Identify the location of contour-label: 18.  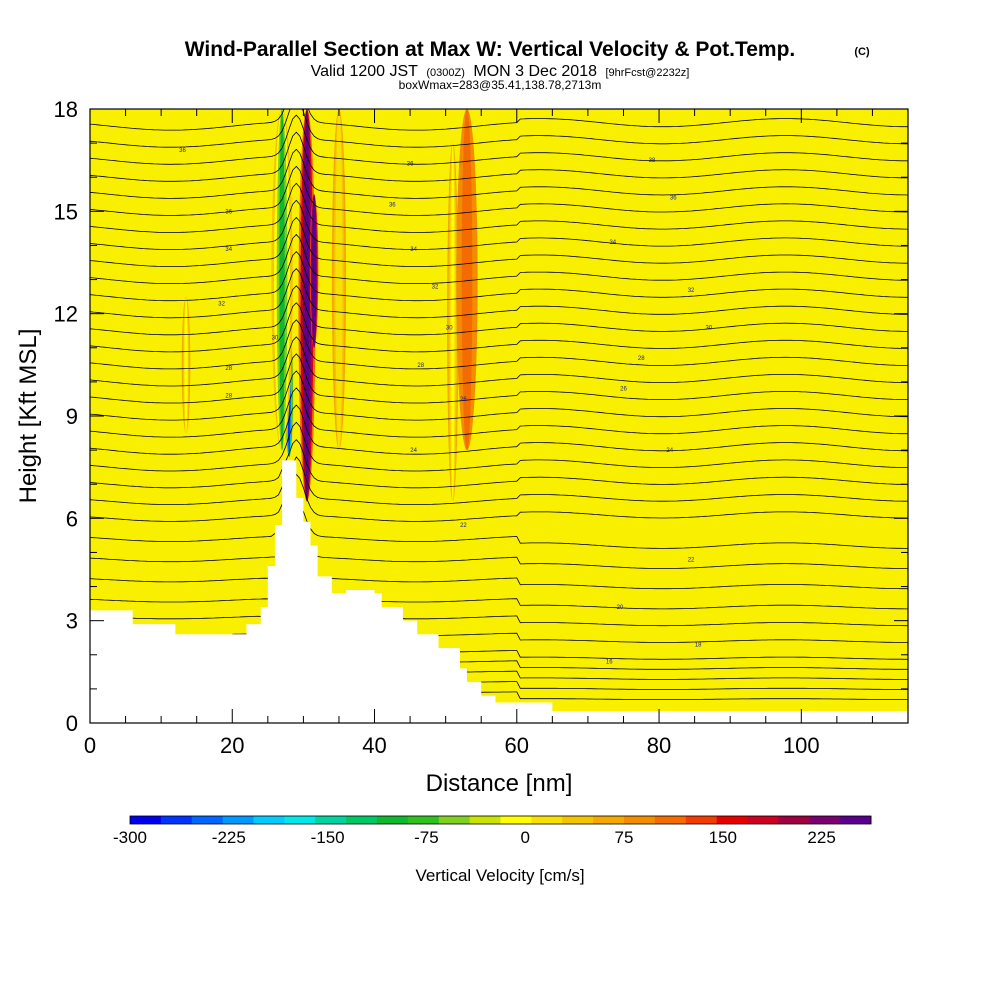
(698, 646).